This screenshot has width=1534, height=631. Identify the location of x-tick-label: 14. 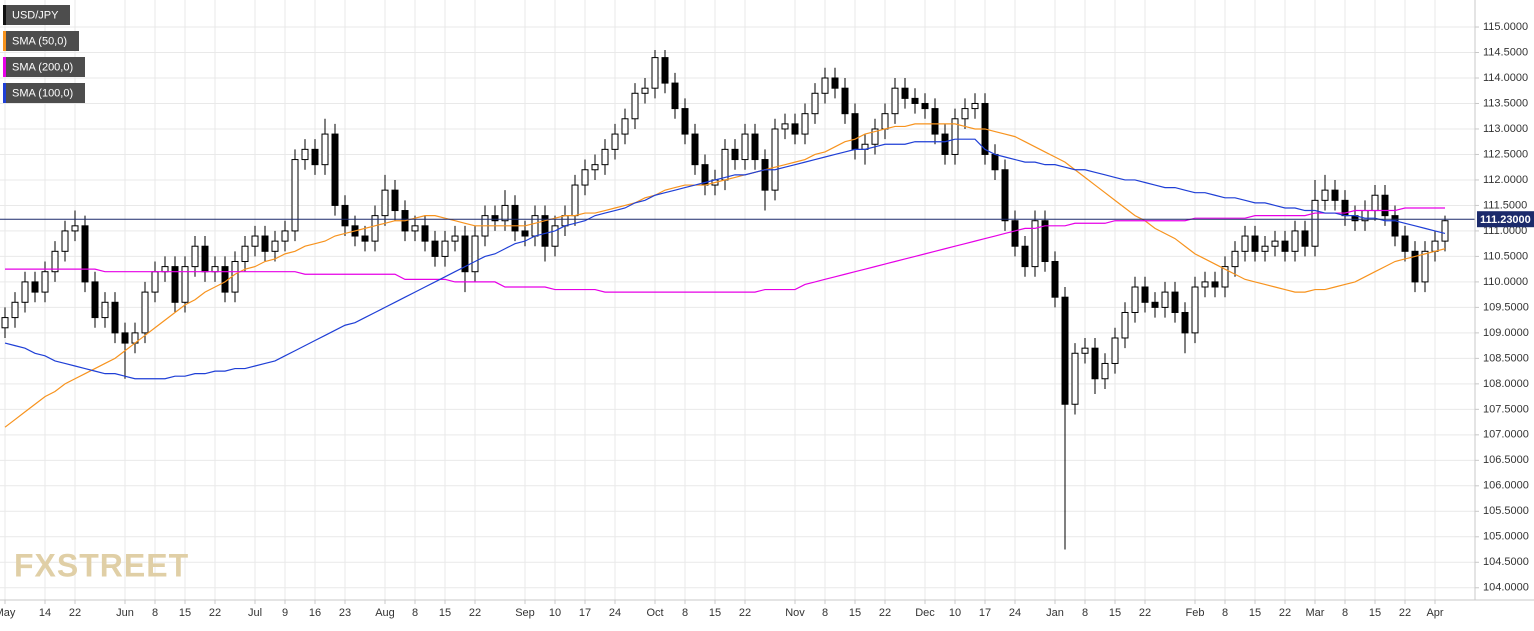
(45, 613).